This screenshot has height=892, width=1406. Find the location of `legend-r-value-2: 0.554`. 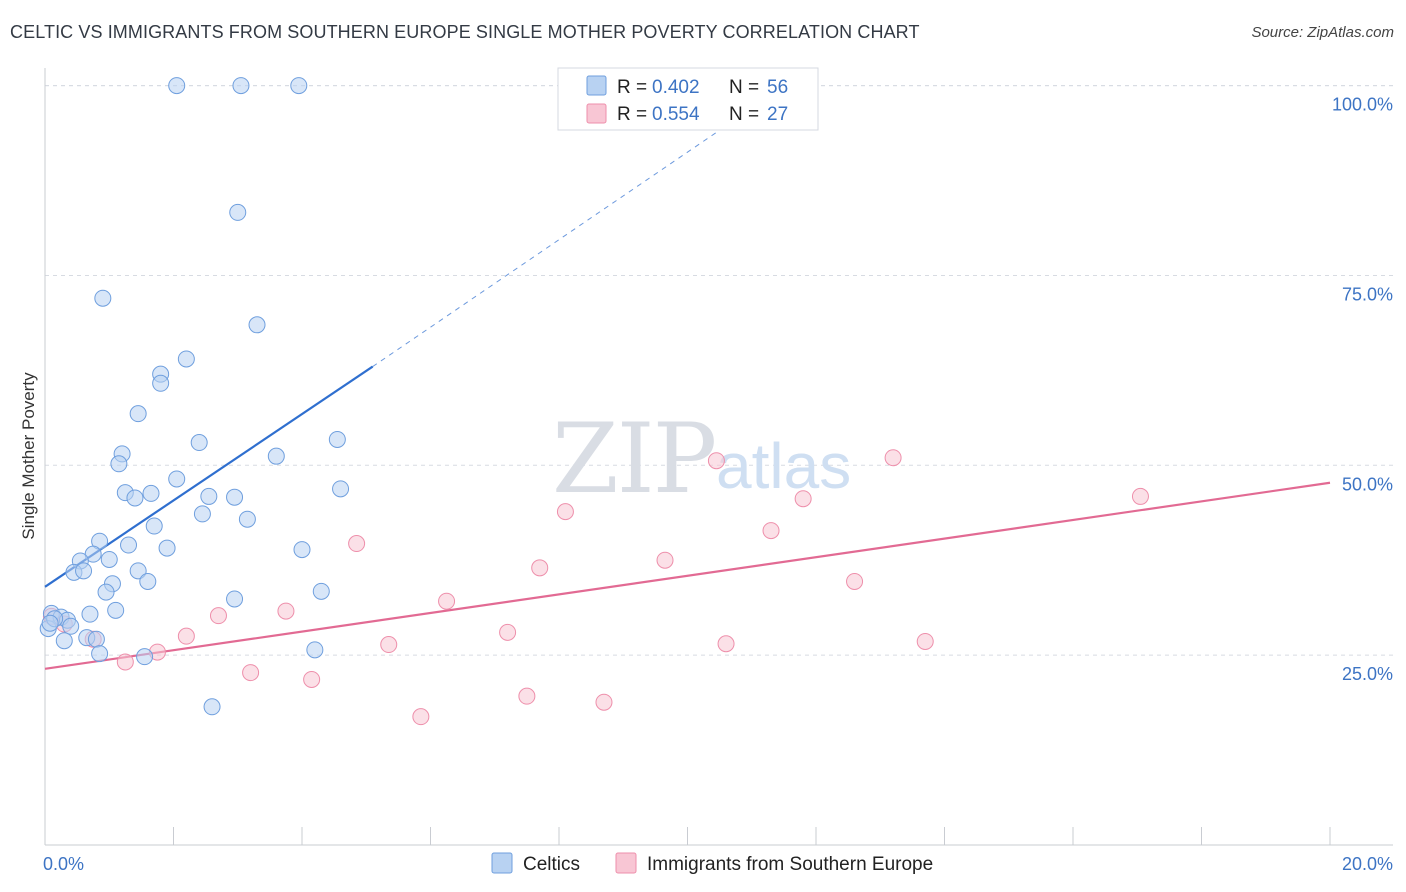

legend-r-value-2: 0.554 is located at coordinates (676, 114).